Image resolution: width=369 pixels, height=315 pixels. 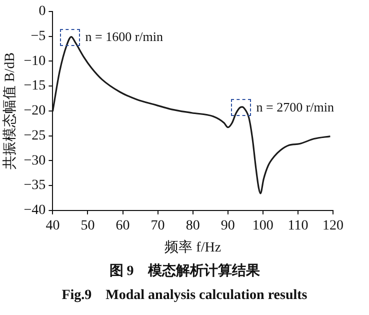 I want to click on y-tick-label: −20, so click(x=35, y=111).